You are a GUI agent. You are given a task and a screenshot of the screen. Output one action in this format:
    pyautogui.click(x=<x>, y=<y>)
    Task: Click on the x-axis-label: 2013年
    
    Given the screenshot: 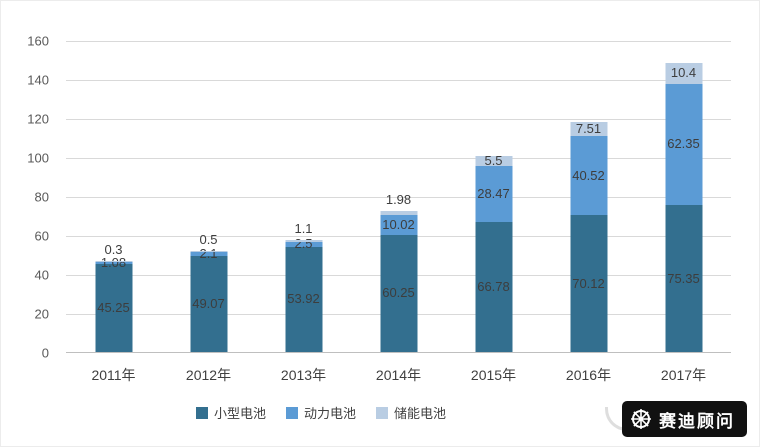 What is the action you would take?
    pyautogui.click(x=303, y=375)
    